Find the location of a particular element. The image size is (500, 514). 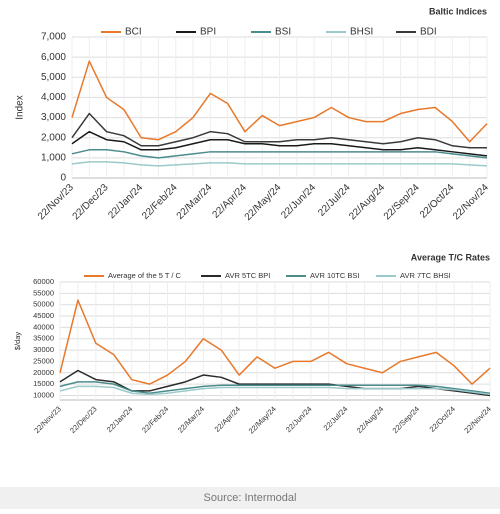

legend-label: AVR 10TC BSI is located at coordinates (334, 275).